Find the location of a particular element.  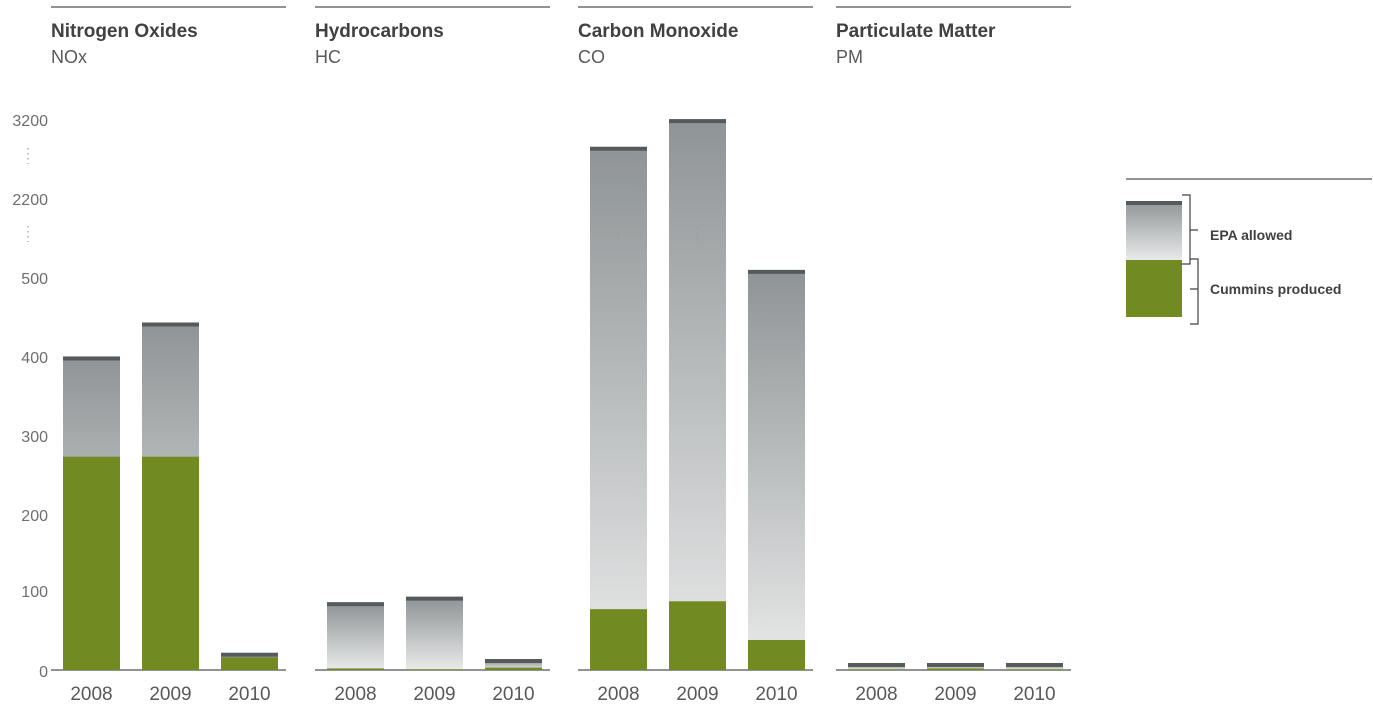

panel-title-pm: Particulate Matter is located at coordinates (916, 31).